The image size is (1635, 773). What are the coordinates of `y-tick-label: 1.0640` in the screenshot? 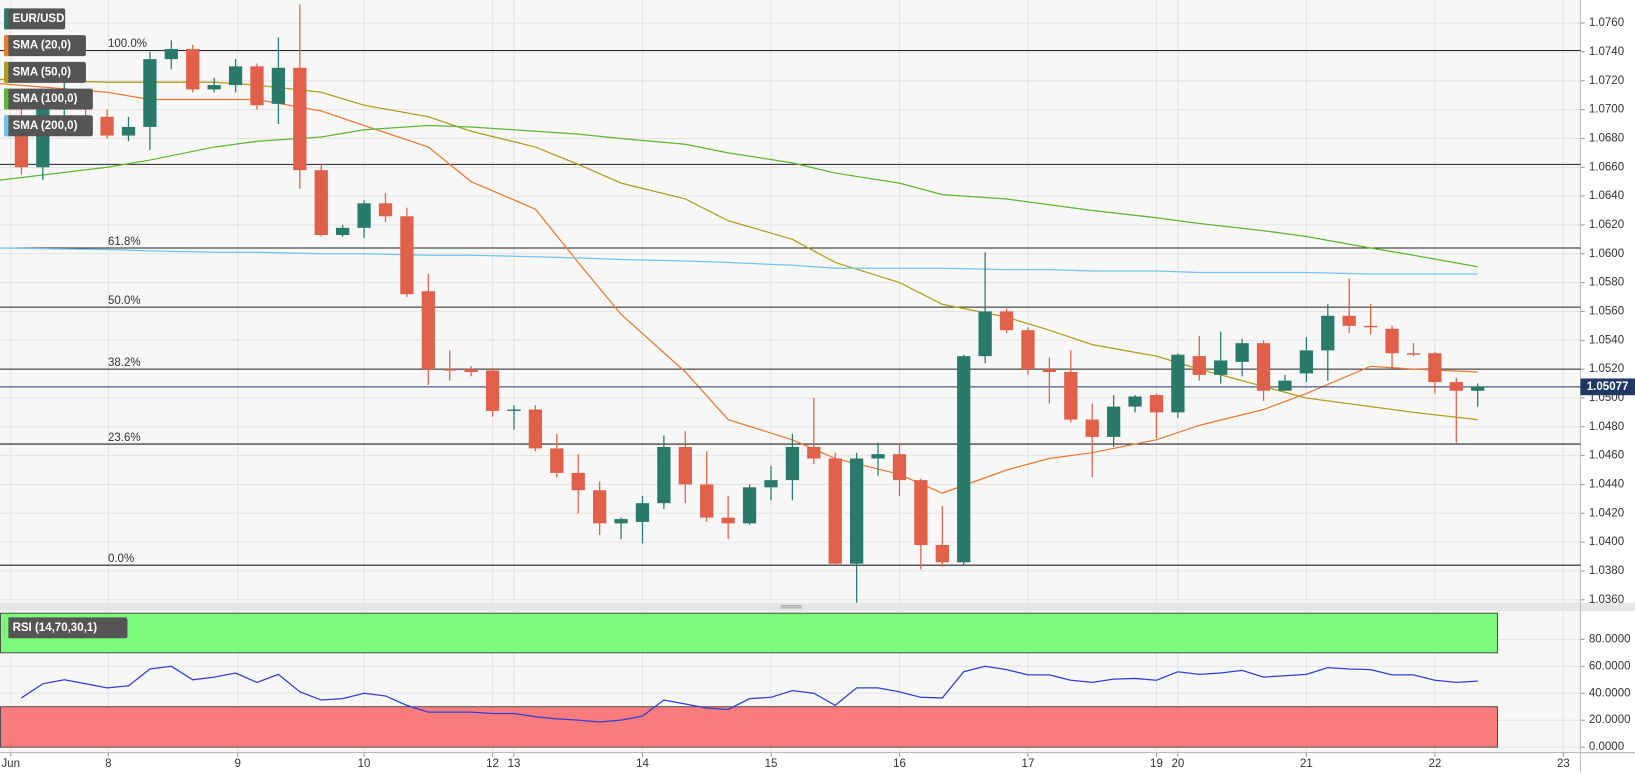 It's located at (1606, 196).